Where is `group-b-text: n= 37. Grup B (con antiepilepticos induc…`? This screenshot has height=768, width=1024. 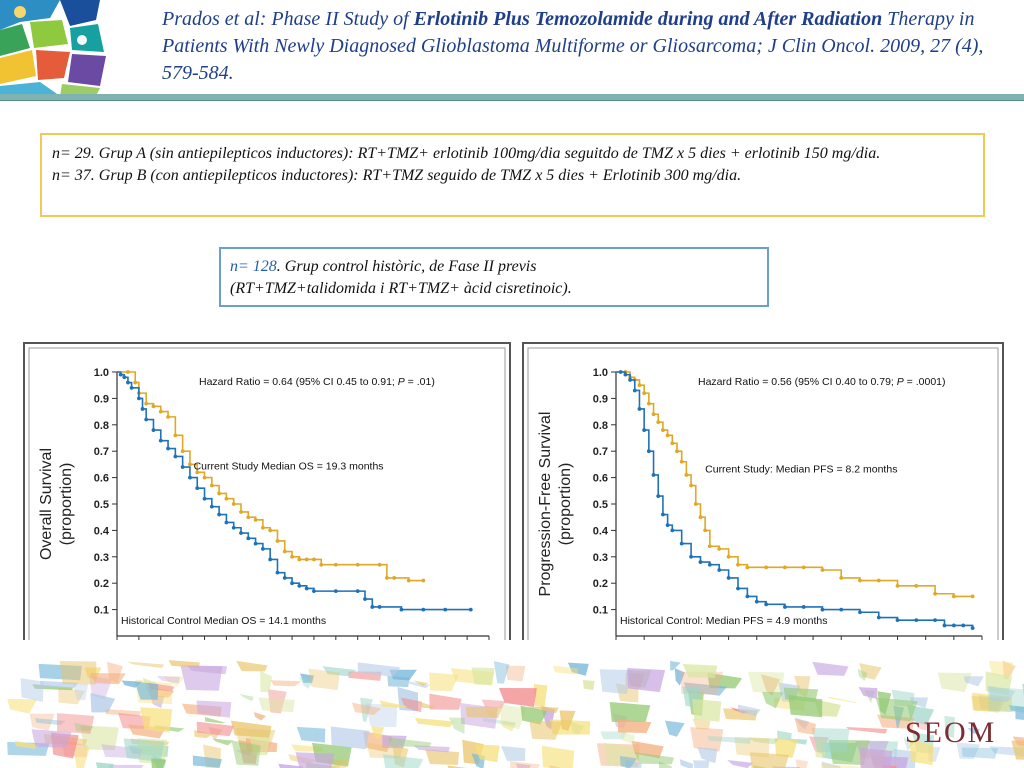
group-b-text: n= 37. Grup B (con antiepilepticos induc… is located at coordinates (397, 175).